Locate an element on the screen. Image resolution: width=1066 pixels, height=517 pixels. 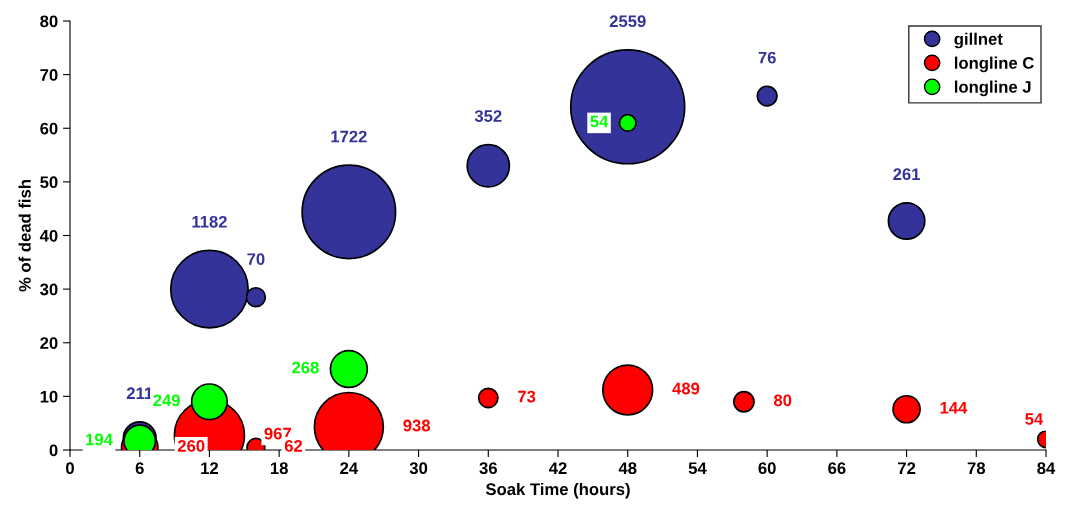
y-tick-label: 50 is located at coordinates (49, 182).